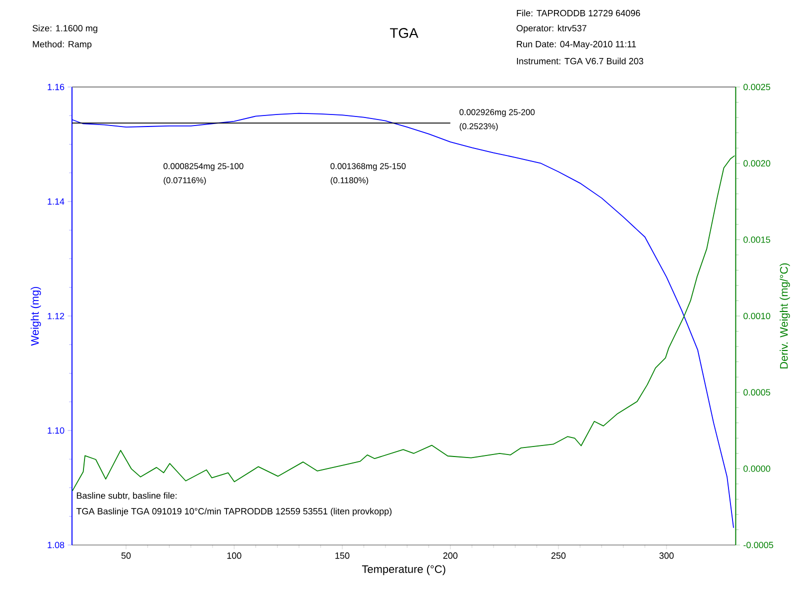 This screenshot has width=808, height=590. What do you see at coordinates (368, 167) in the screenshot?
I see `annotation: 0.001368mg 25-150` at bounding box center [368, 167].